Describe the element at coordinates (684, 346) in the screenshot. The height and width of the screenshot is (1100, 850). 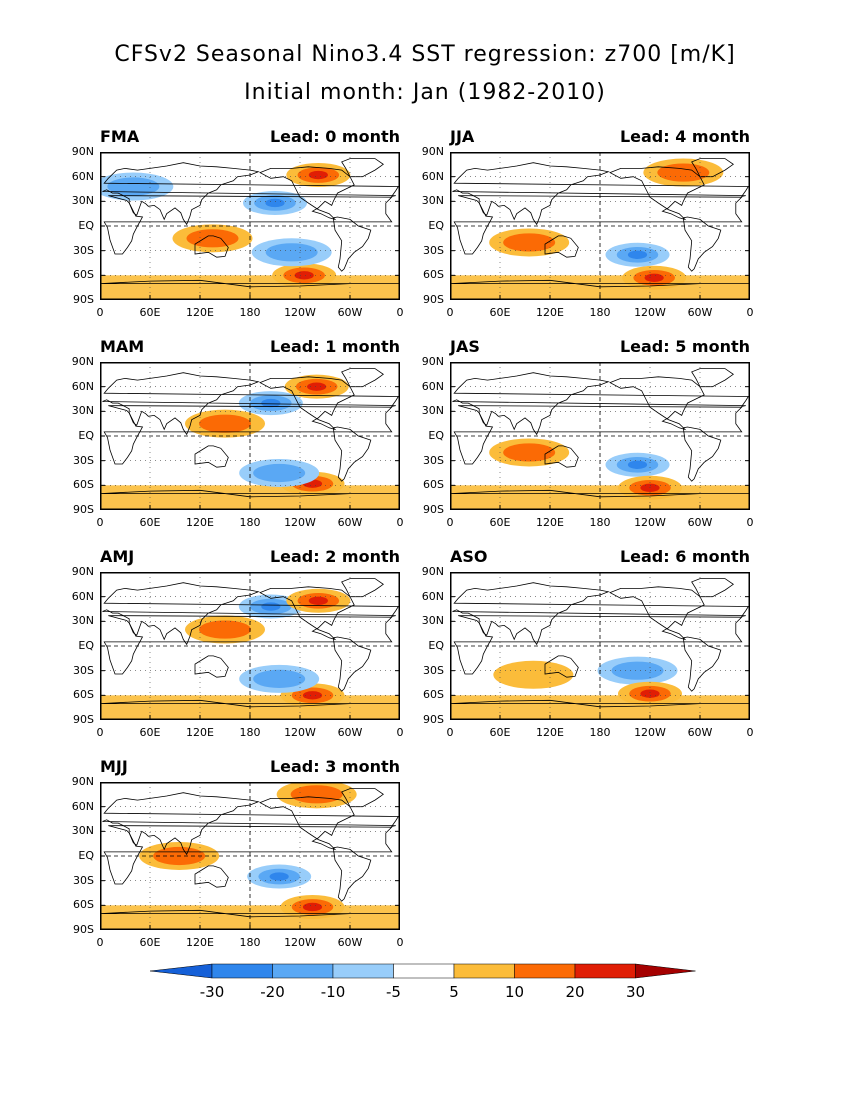
I see `panel-lead-label: Lead: 5 month` at that location.